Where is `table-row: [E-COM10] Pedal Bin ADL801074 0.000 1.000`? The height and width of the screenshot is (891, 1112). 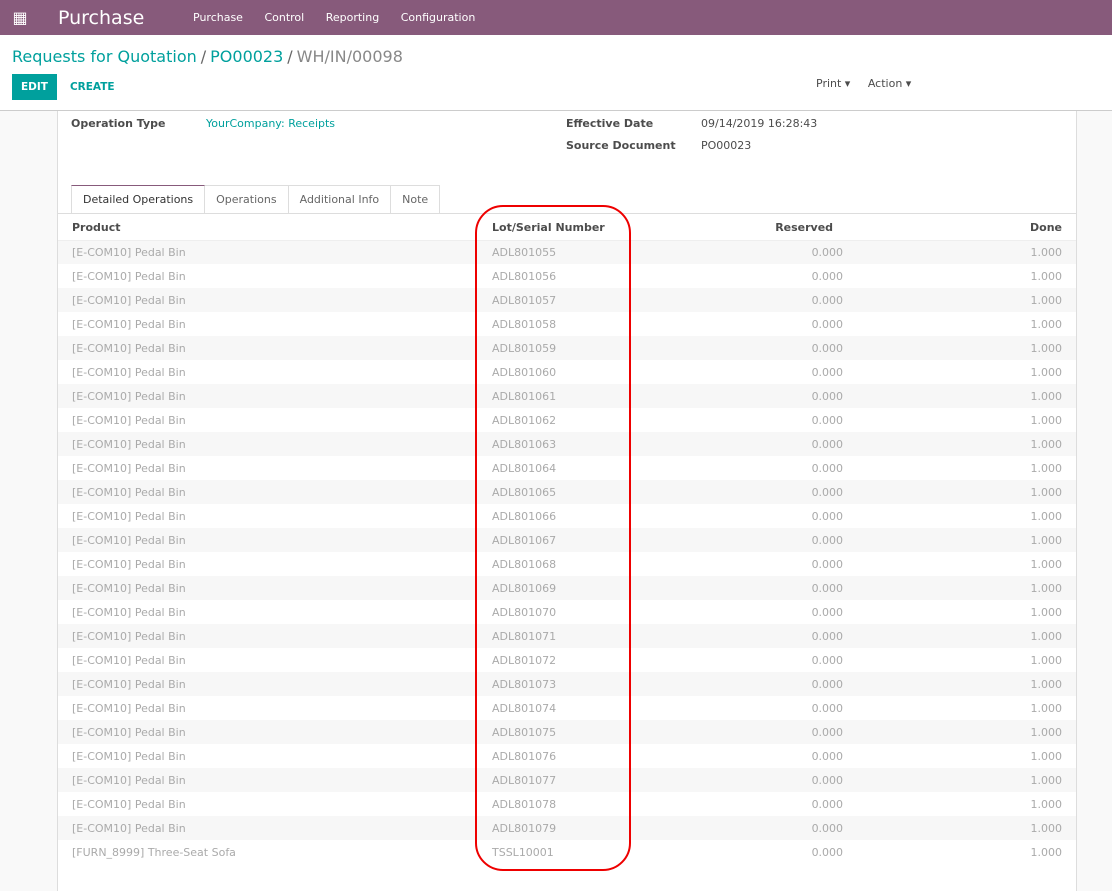 table-row: [E-COM10] Pedal Bin ADL801074 0.000 1.000 is located at coordinates (567, 708).